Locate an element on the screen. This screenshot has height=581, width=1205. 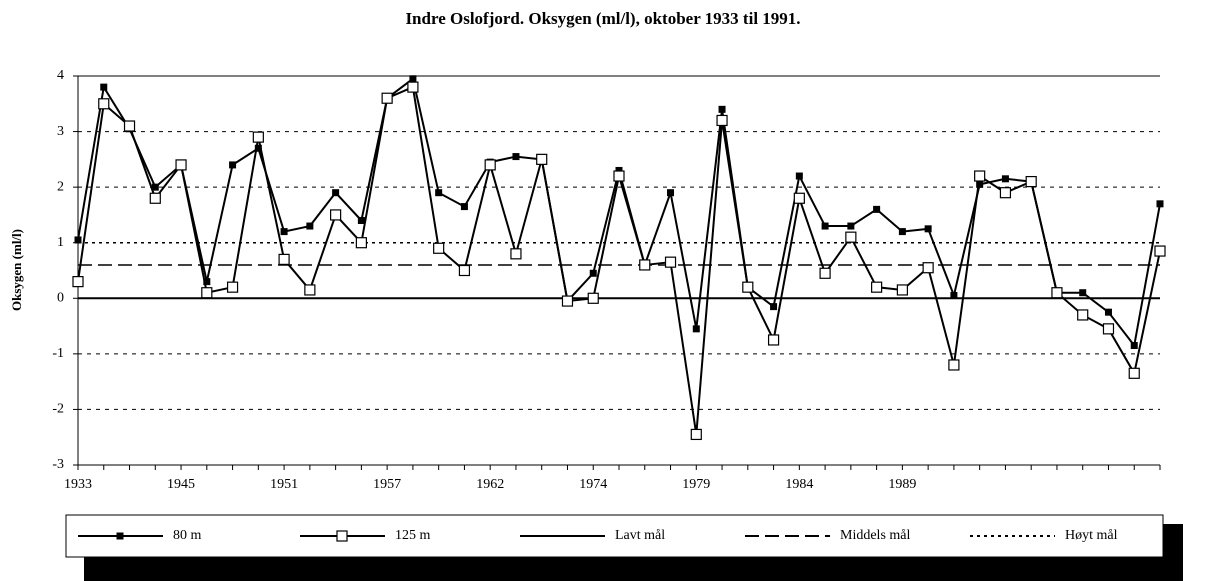
x-tick-label: 1984 is located at coordinates (799, 484).